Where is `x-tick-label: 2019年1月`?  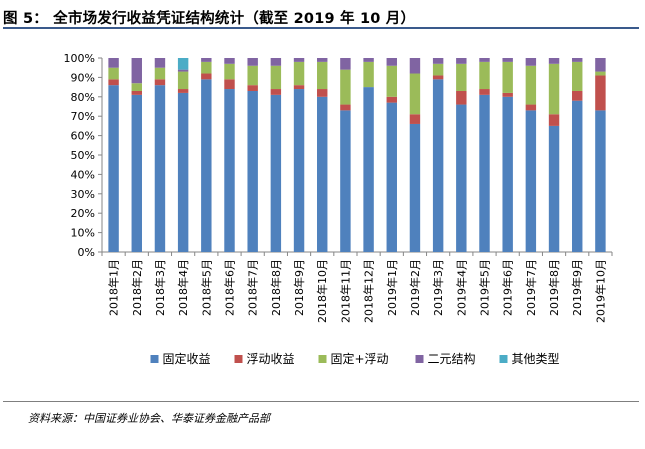 x-tick-label: 2019年1月 is located at coordinates (392, 287).